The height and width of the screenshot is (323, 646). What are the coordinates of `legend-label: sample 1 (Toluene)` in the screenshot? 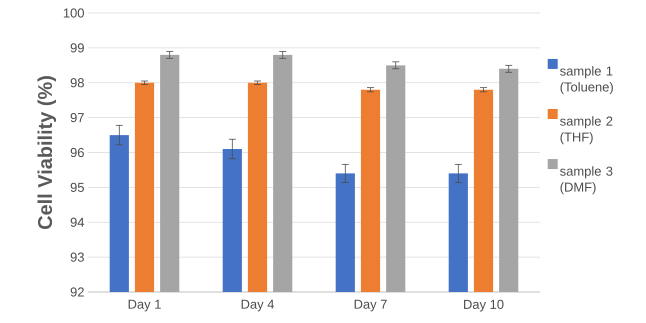 It's located at (586, 80).